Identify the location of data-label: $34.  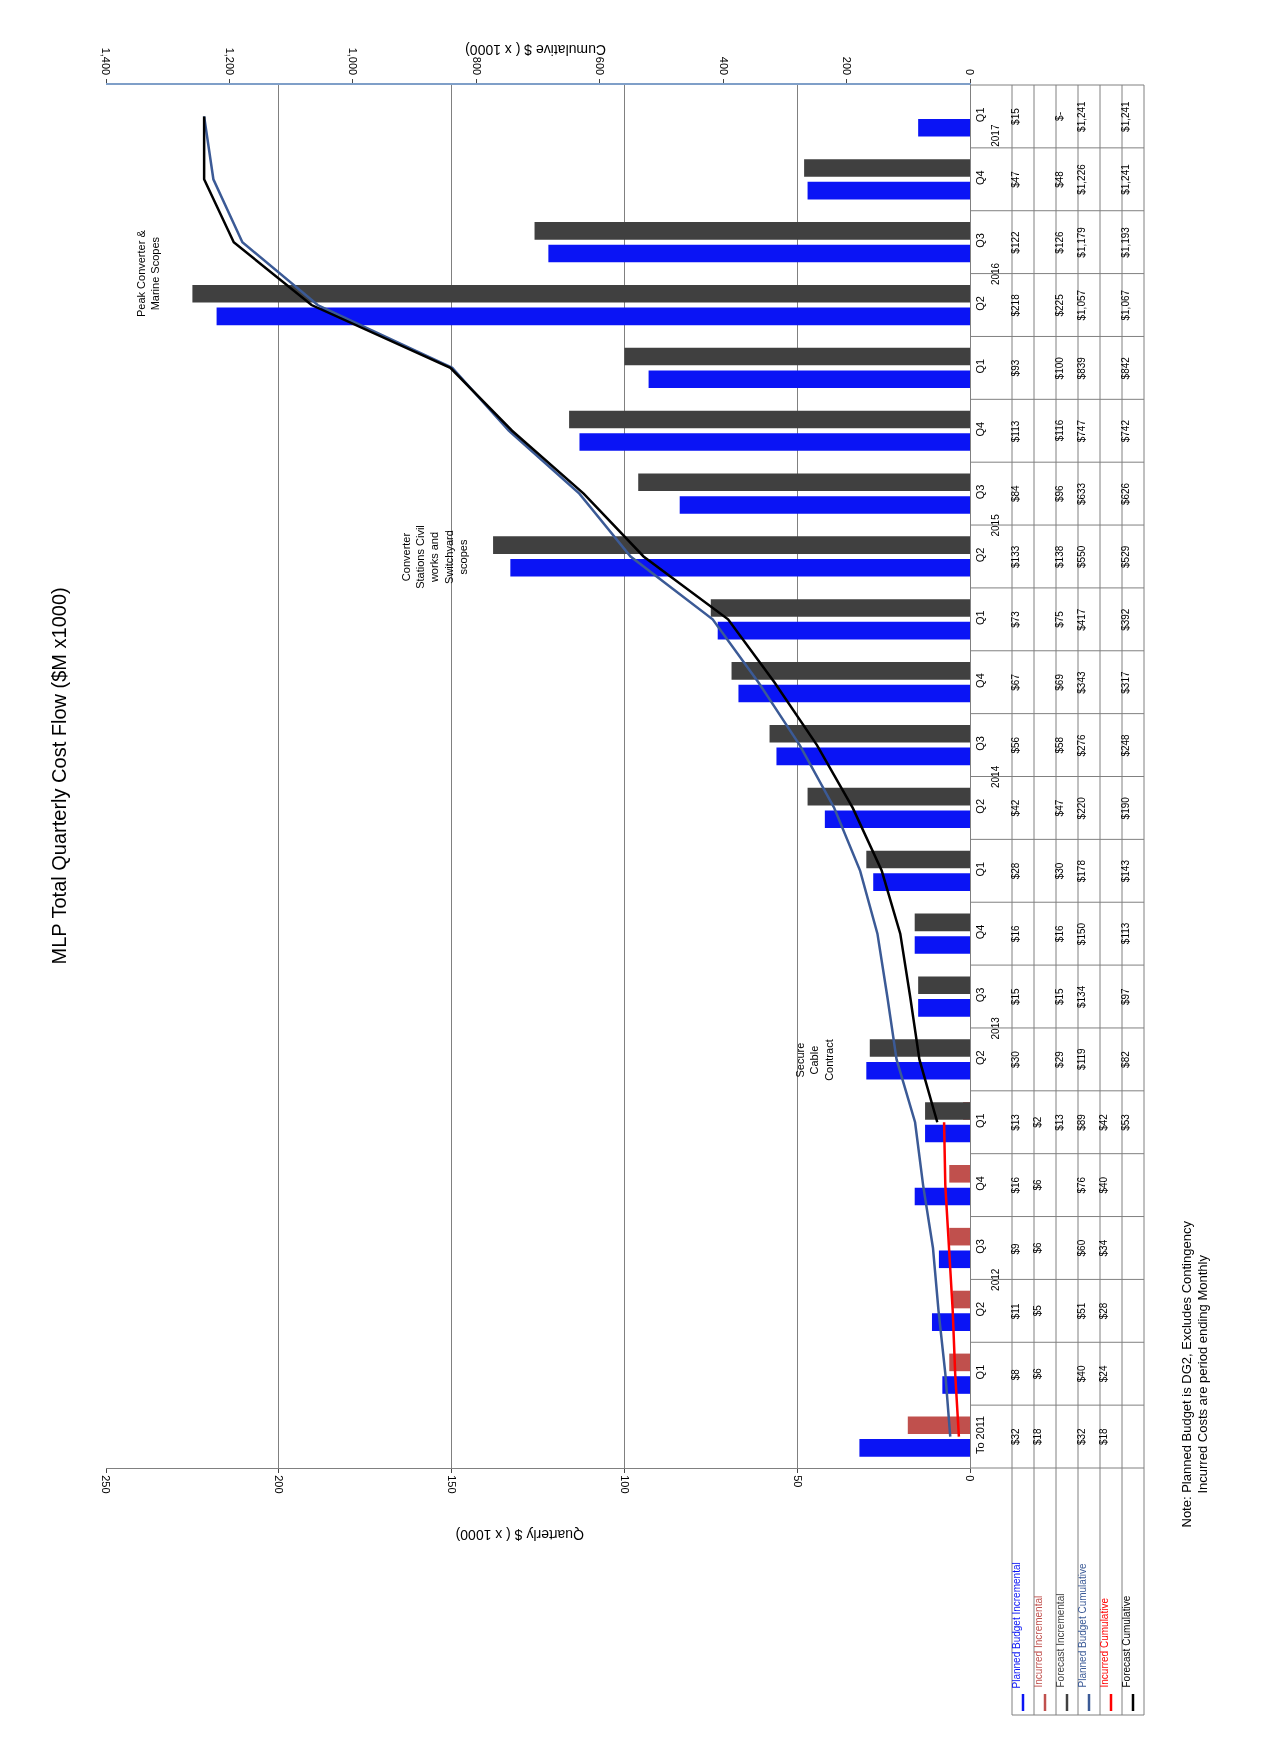
(1103, 1248).